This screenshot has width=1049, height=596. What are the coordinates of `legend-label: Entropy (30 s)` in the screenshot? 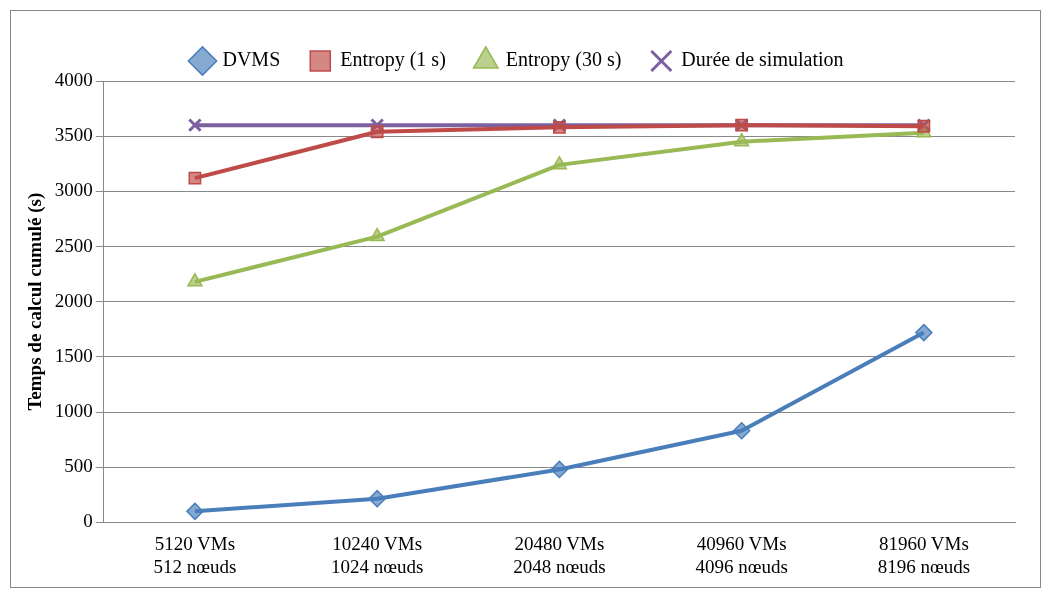 It's located at (563, 60).